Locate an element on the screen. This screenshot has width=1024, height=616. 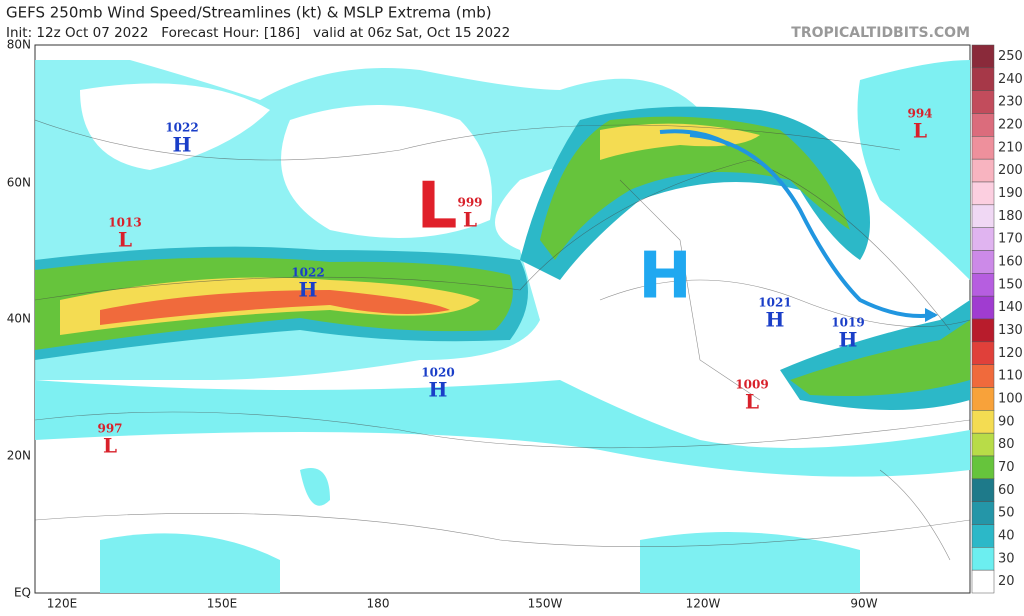
colorbar-label: 150 is located at coordinates (1010, 284).